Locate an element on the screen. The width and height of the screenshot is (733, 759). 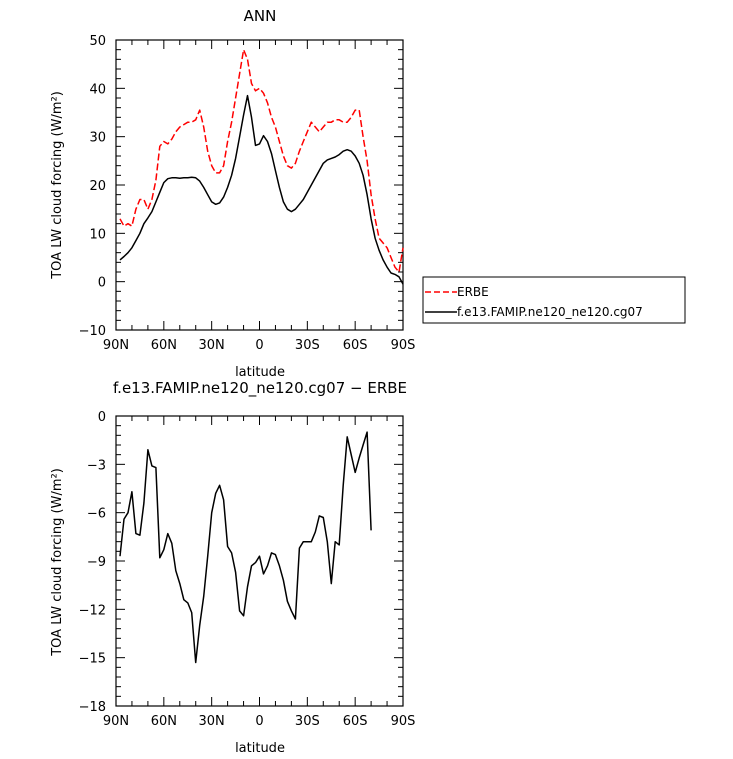
top-x-tick-label: 30N is located at coordinates (212, 345).